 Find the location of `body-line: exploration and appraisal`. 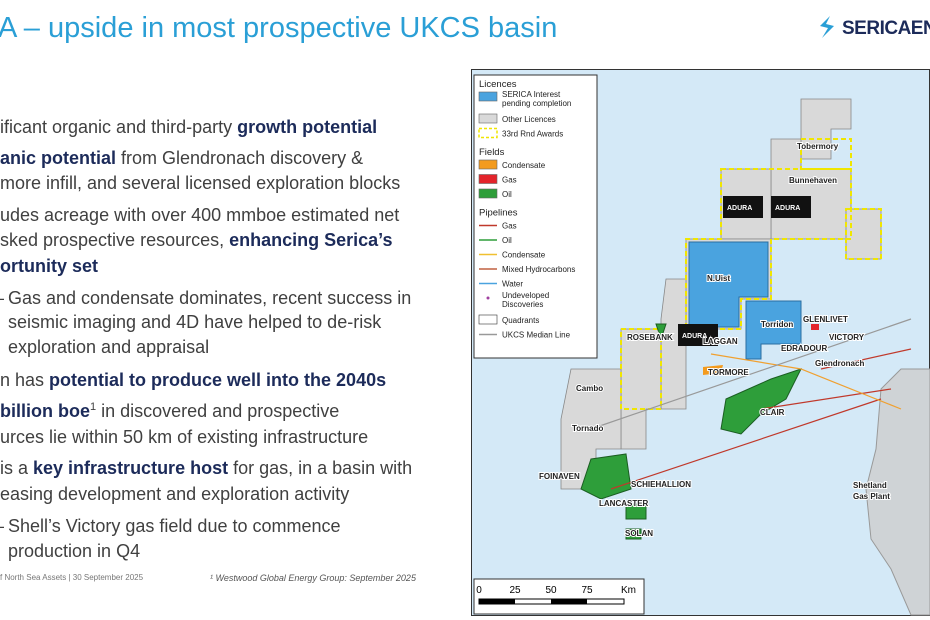

body-line: exploration and appraisal is located at coordinates (108, 347).